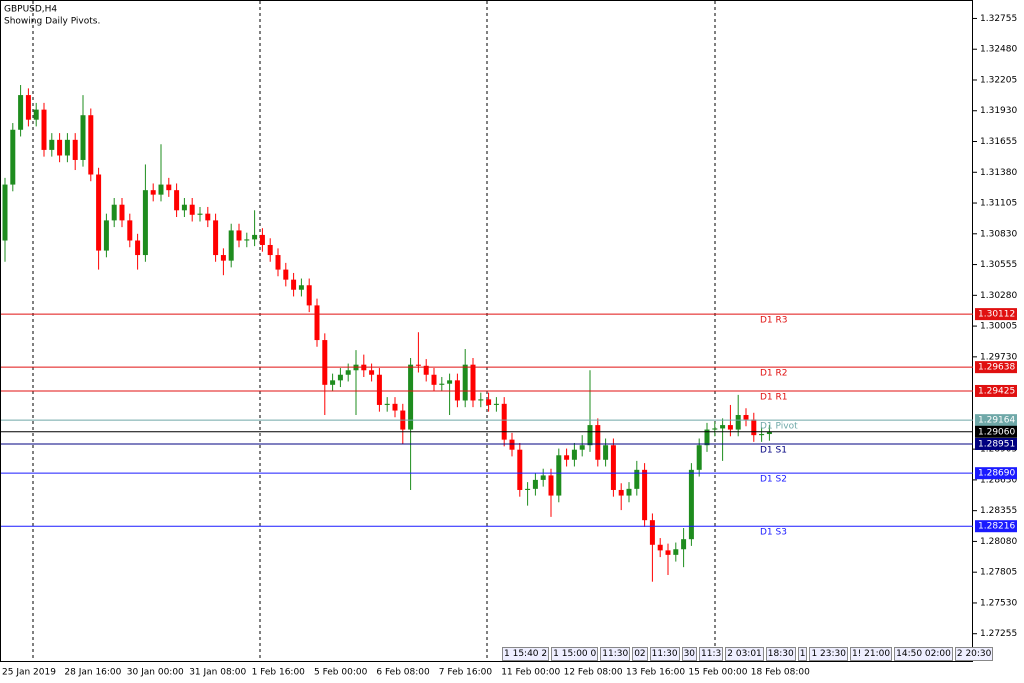 The height and width of the screenshot is (683, 1024). Describe the element at coordinates (217, 673) in the screenshot. I see `x-tick-label: 31 Jan 08:00` at that location.